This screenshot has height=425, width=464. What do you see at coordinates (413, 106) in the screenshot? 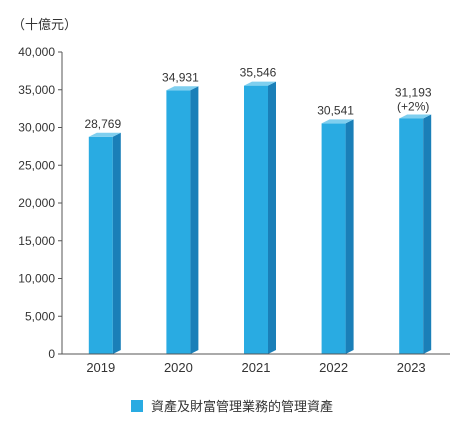
I see `data-label-note: (+2%)` at bounding box center [413, 106].